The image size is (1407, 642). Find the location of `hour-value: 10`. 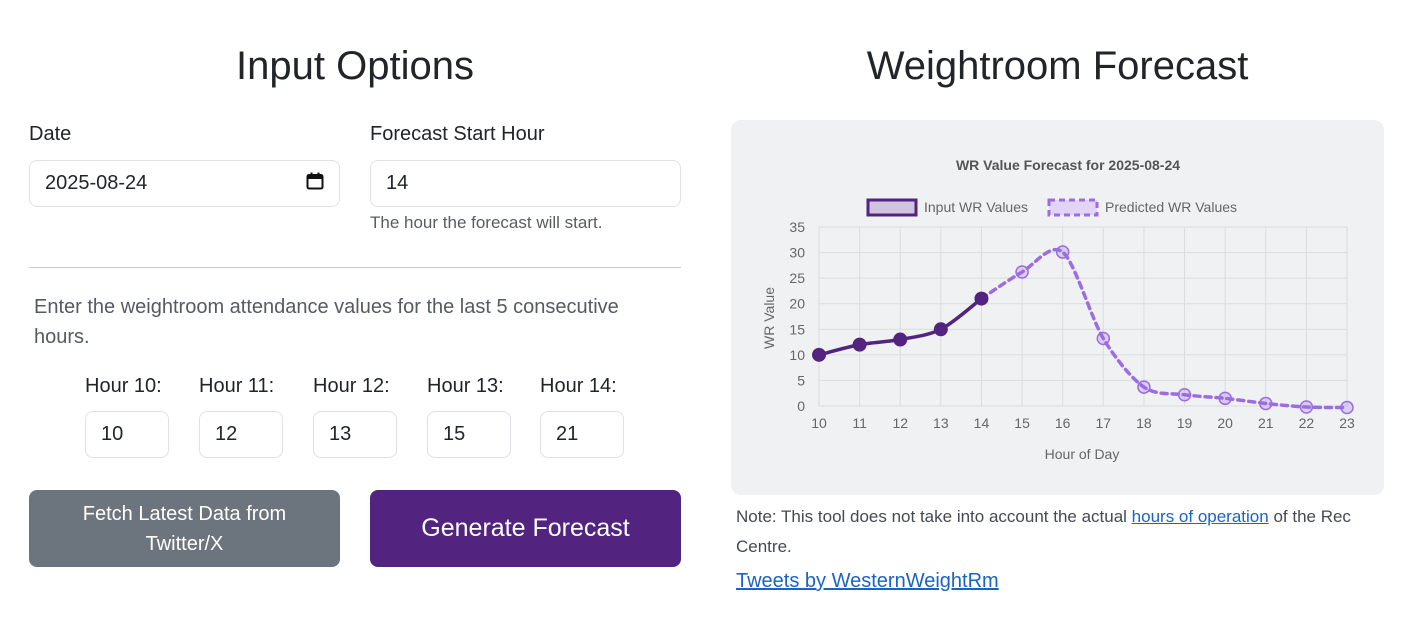

hour-value: 10 is located at coordinates (112, 434).